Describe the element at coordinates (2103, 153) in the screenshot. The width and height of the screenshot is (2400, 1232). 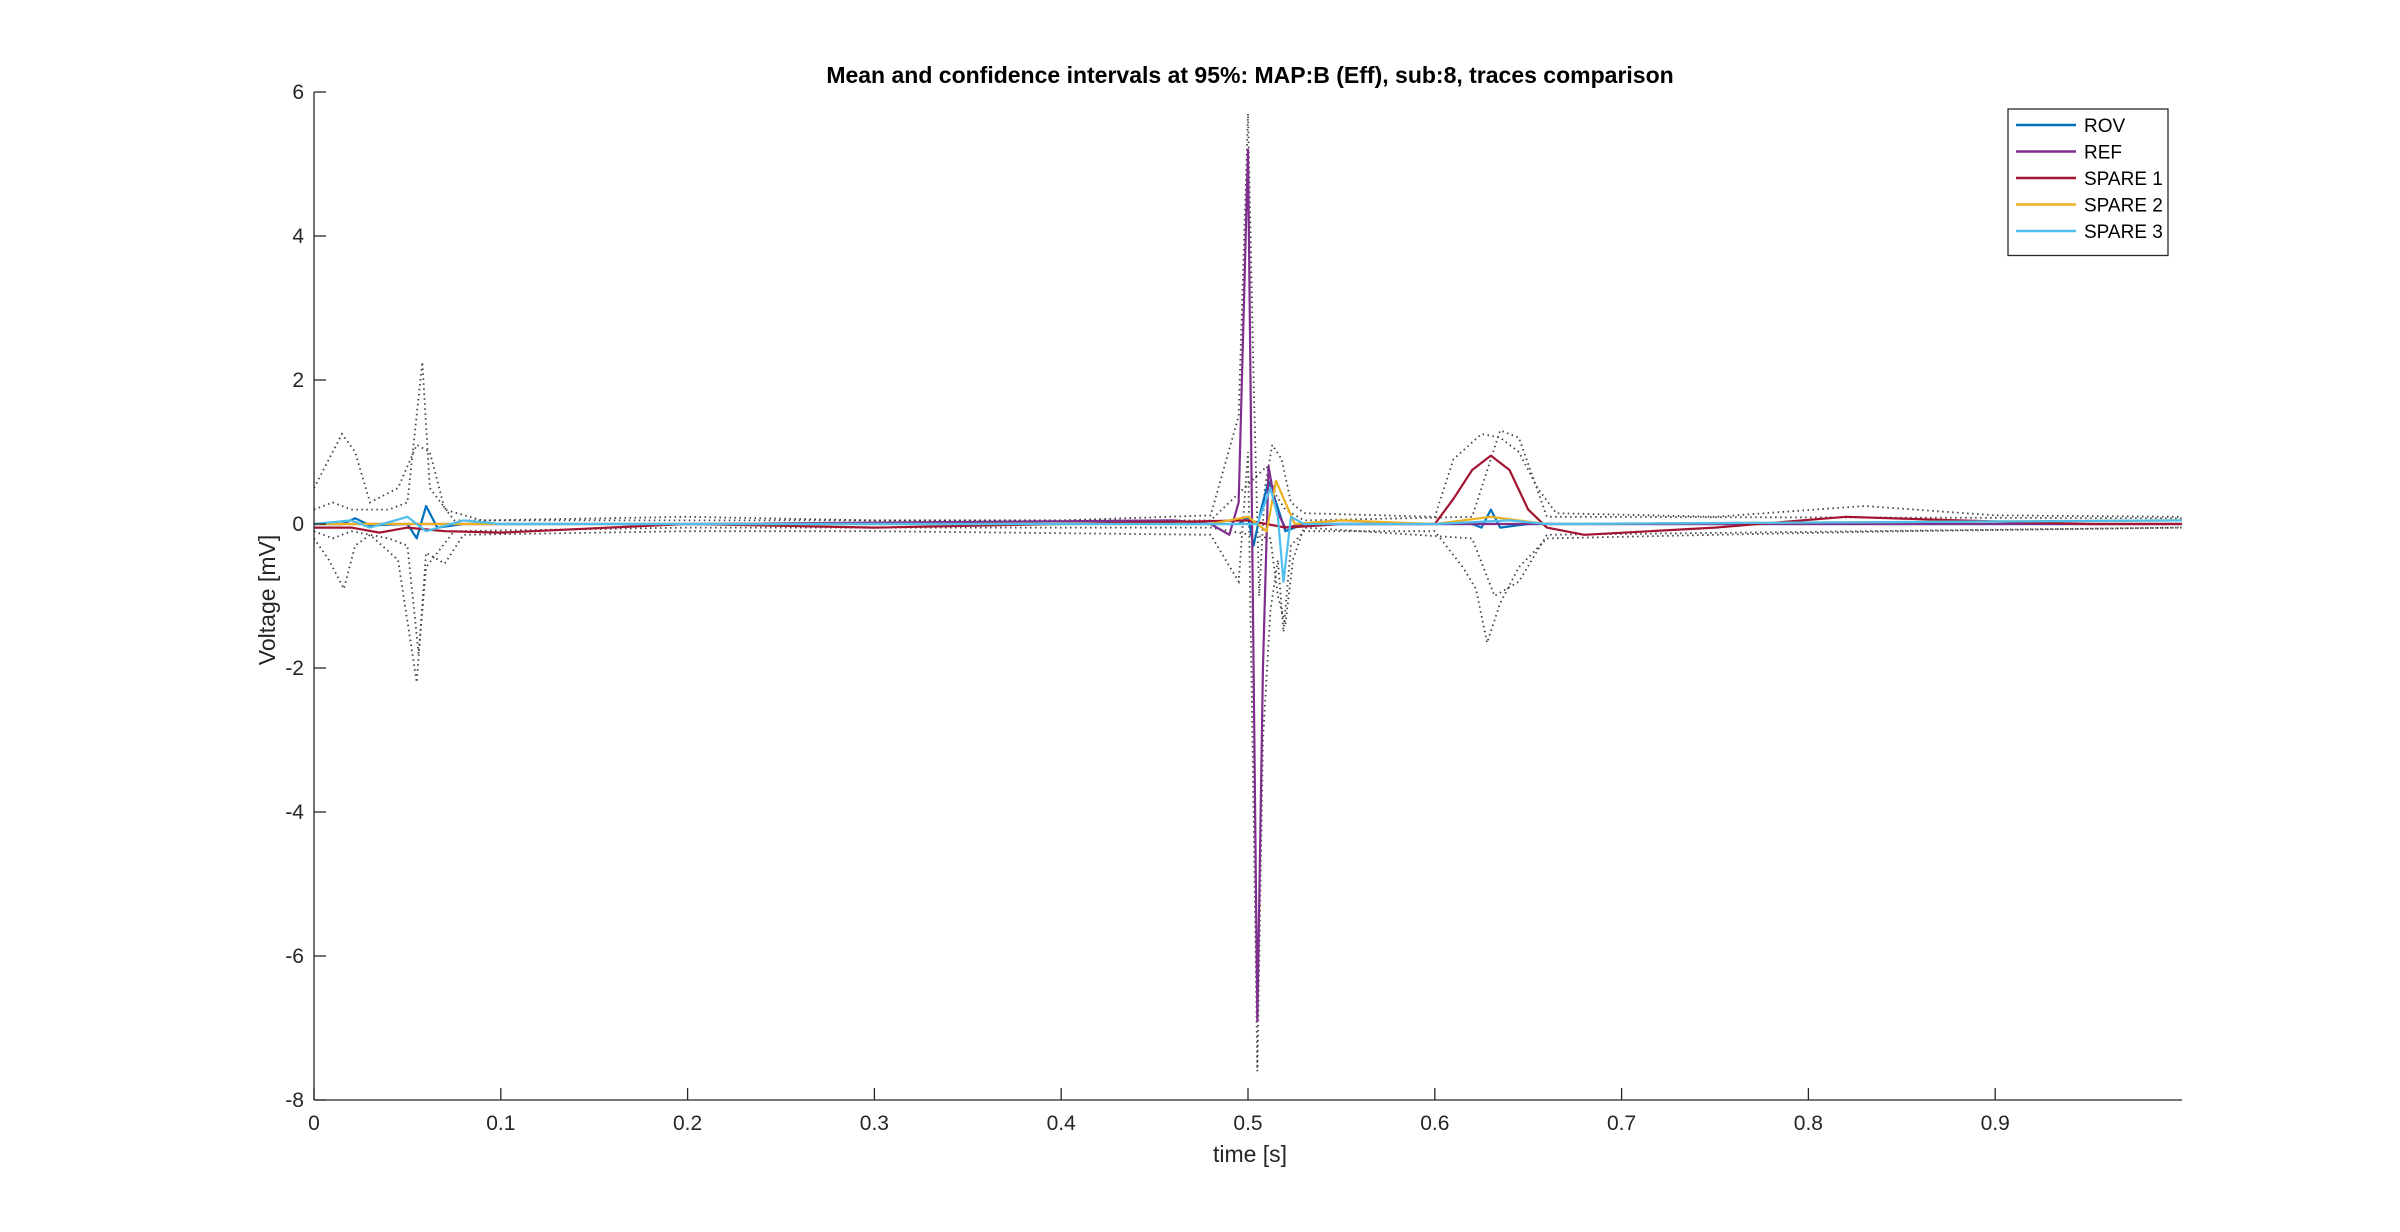
I see `legend-label-ref: REF` at that location.